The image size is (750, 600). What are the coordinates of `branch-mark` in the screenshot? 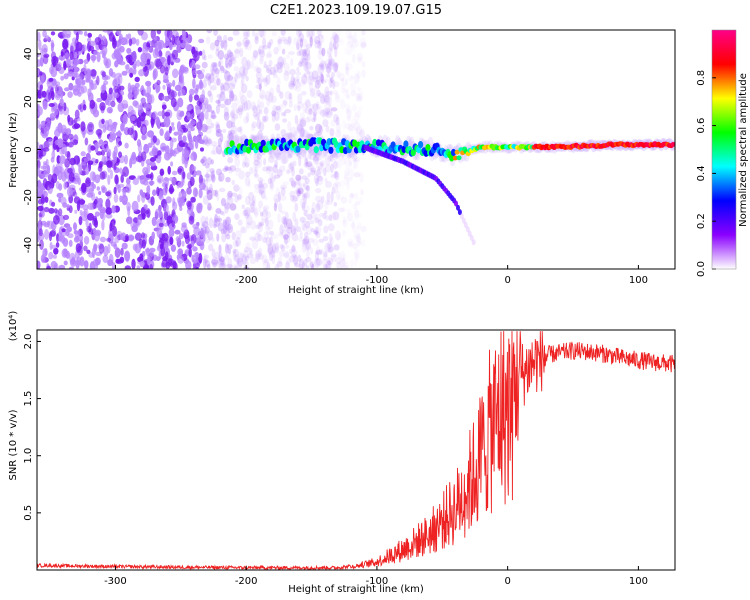 It's located at (463, 220).